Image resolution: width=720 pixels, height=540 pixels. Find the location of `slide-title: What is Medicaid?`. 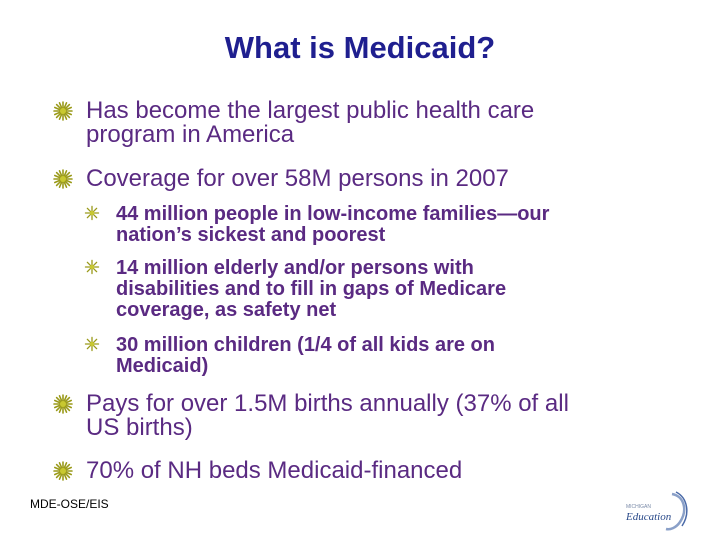

slide-title: What is Medicaid? is located at coordinates (360, 47).